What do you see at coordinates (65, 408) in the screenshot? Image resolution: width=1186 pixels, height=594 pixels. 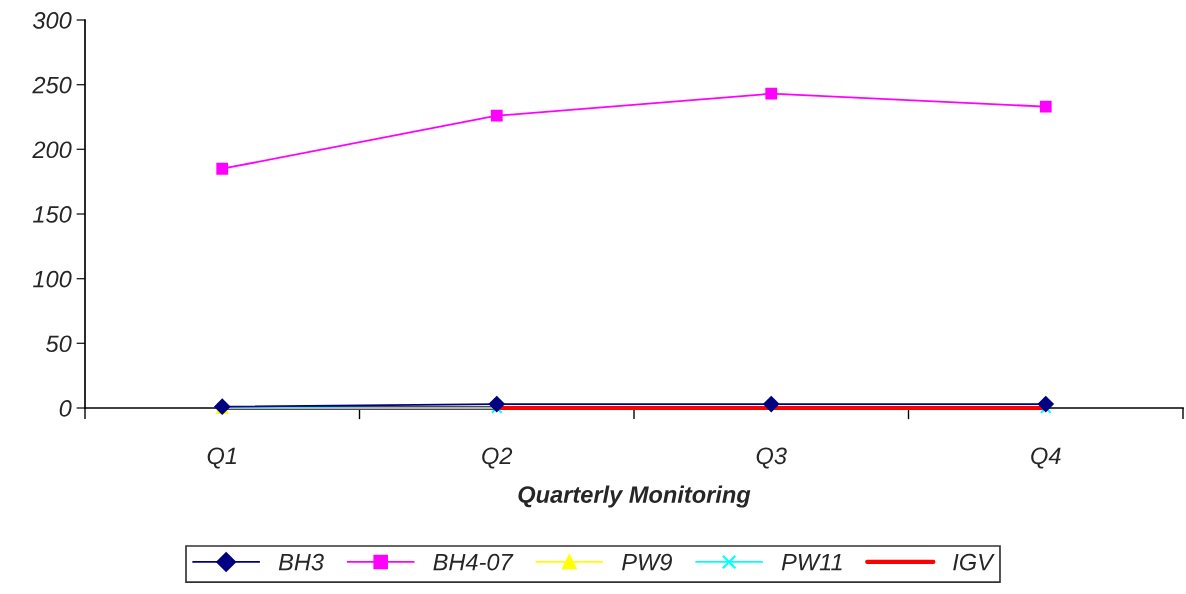 I see `y-tick-label: 0` at bounding box center [65, 408].